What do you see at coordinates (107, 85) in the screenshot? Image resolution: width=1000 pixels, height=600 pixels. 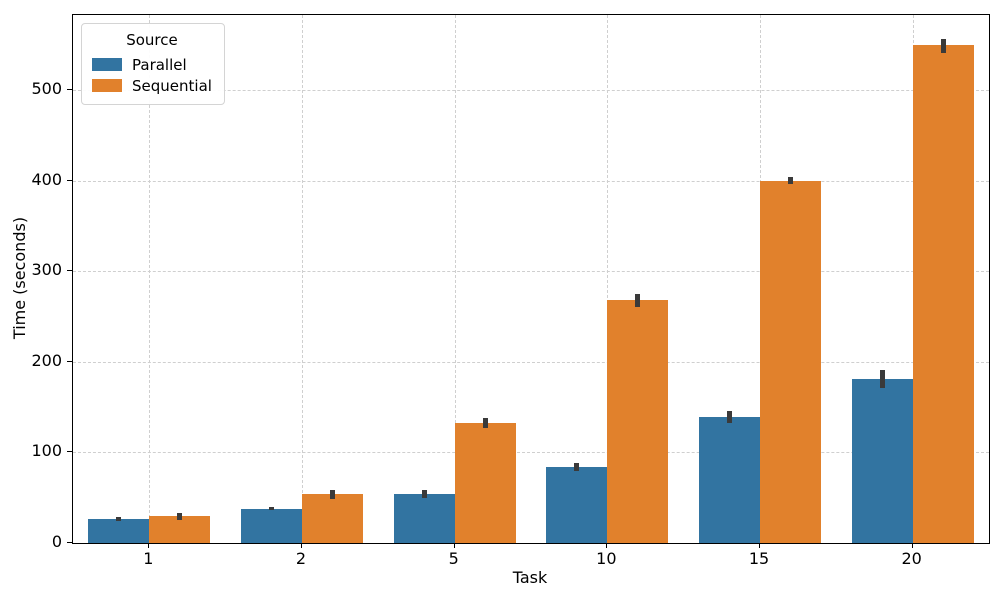 I see `sequential-swatch-icon` at bounding box center [107, 85].